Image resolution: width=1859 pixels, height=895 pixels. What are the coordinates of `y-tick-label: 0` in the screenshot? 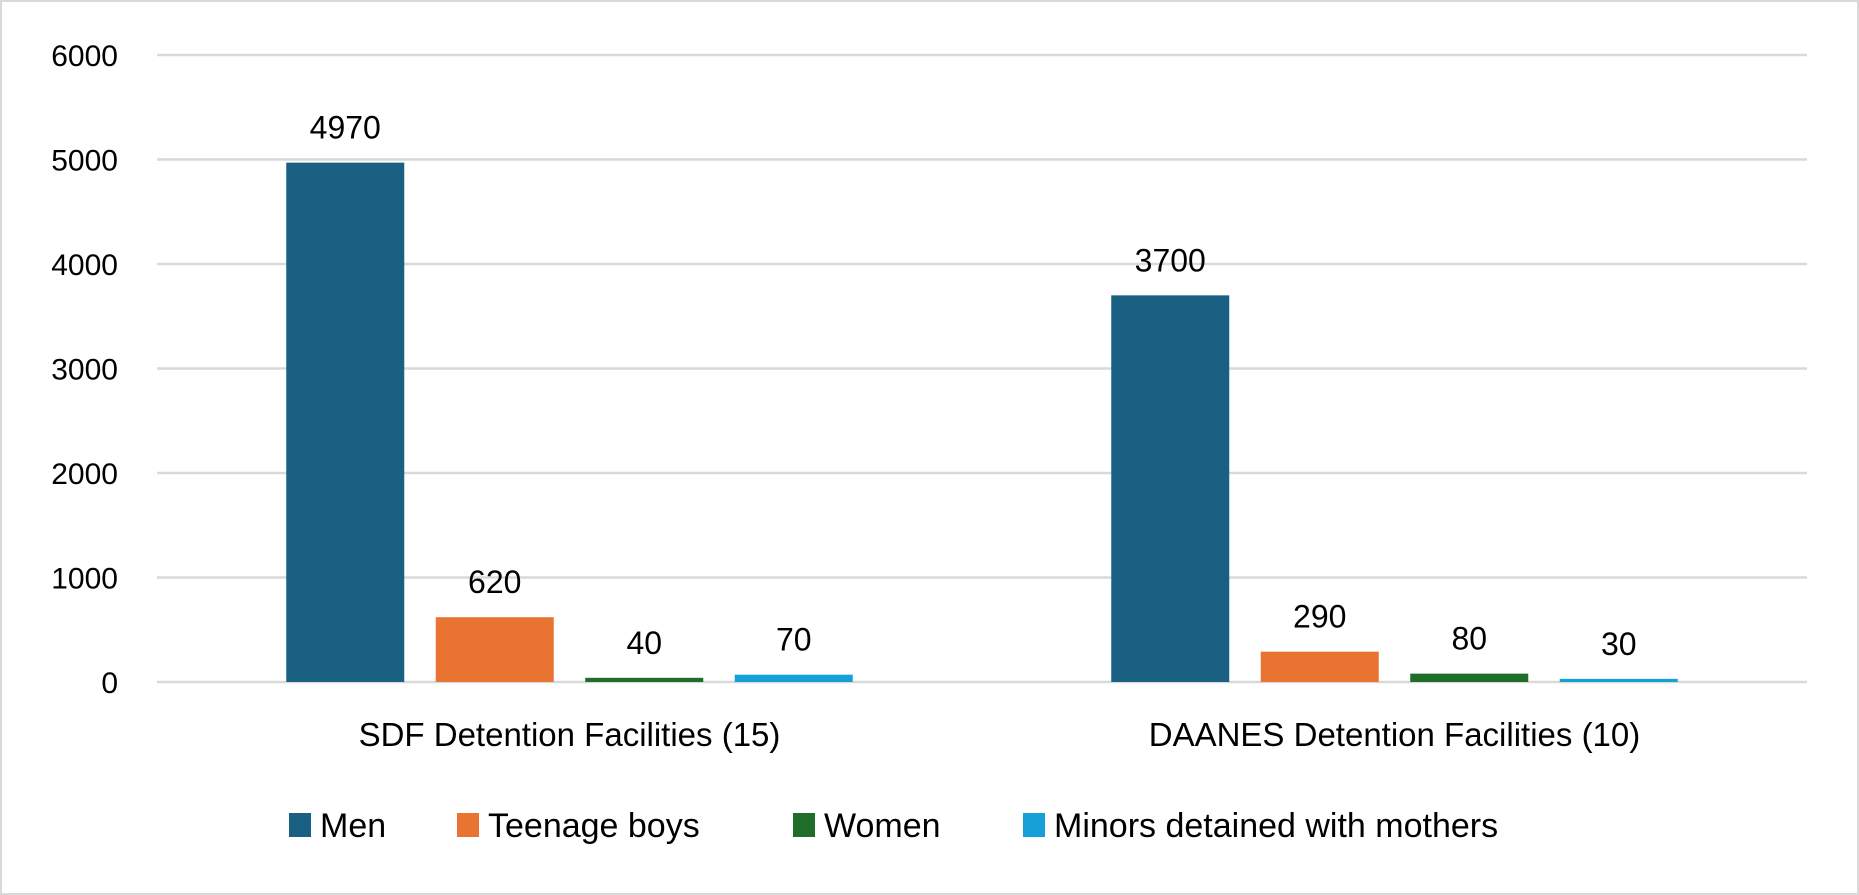 It's located at (109, 683).